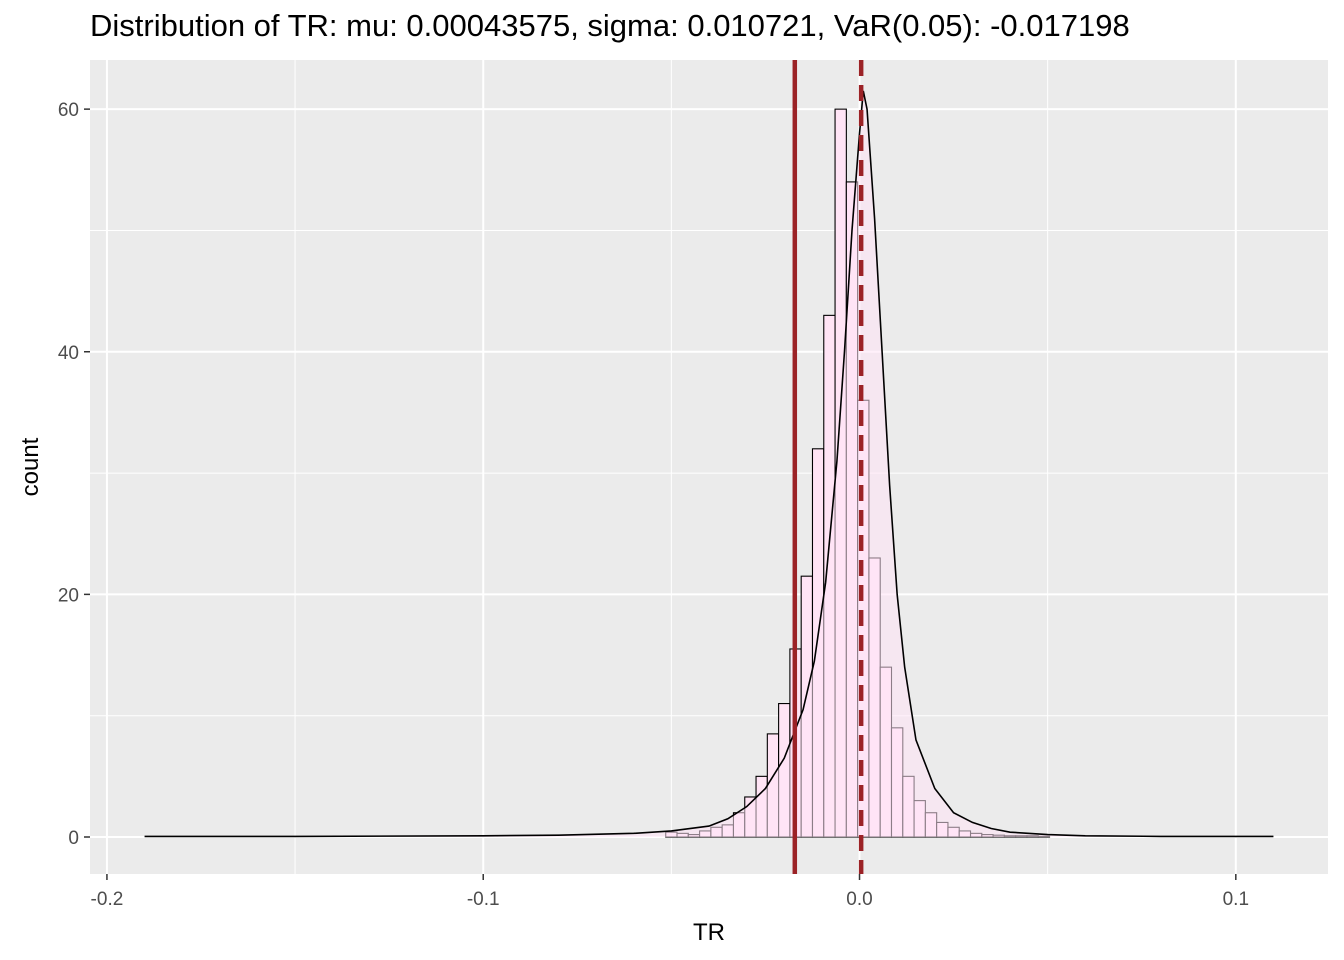  I want to click on y-tick-label: 60, so click(68, 110).